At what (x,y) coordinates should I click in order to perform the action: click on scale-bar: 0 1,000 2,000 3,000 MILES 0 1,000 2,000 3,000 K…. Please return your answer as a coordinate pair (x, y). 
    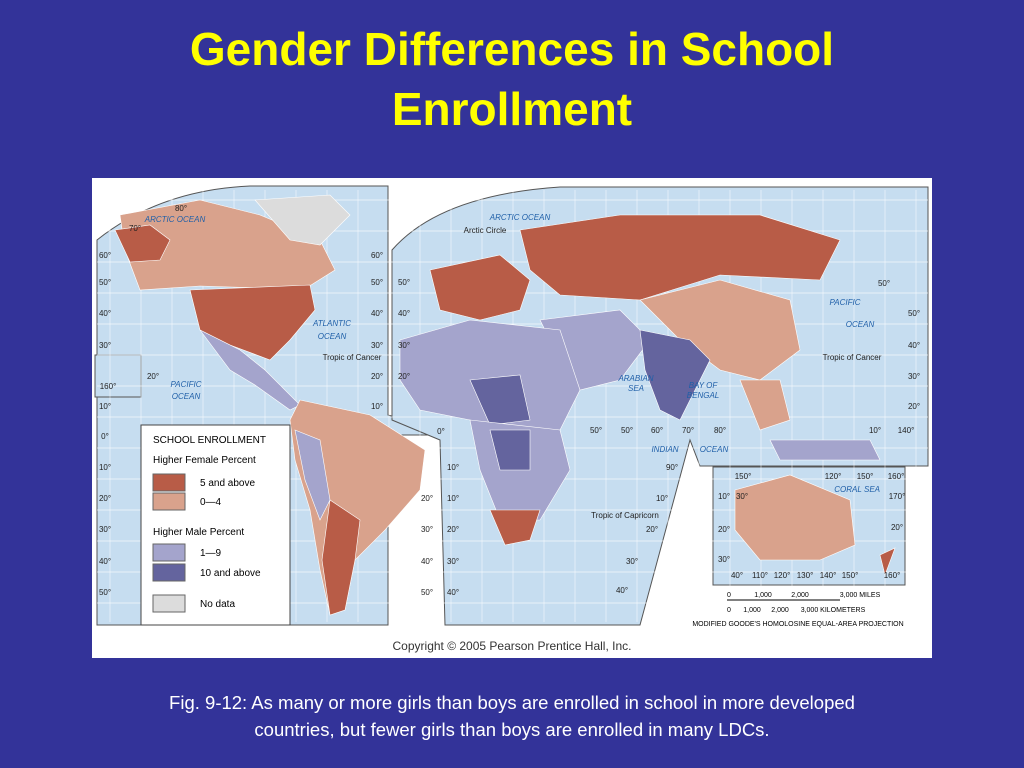
    Looking at the image, I should click on (797, 610).